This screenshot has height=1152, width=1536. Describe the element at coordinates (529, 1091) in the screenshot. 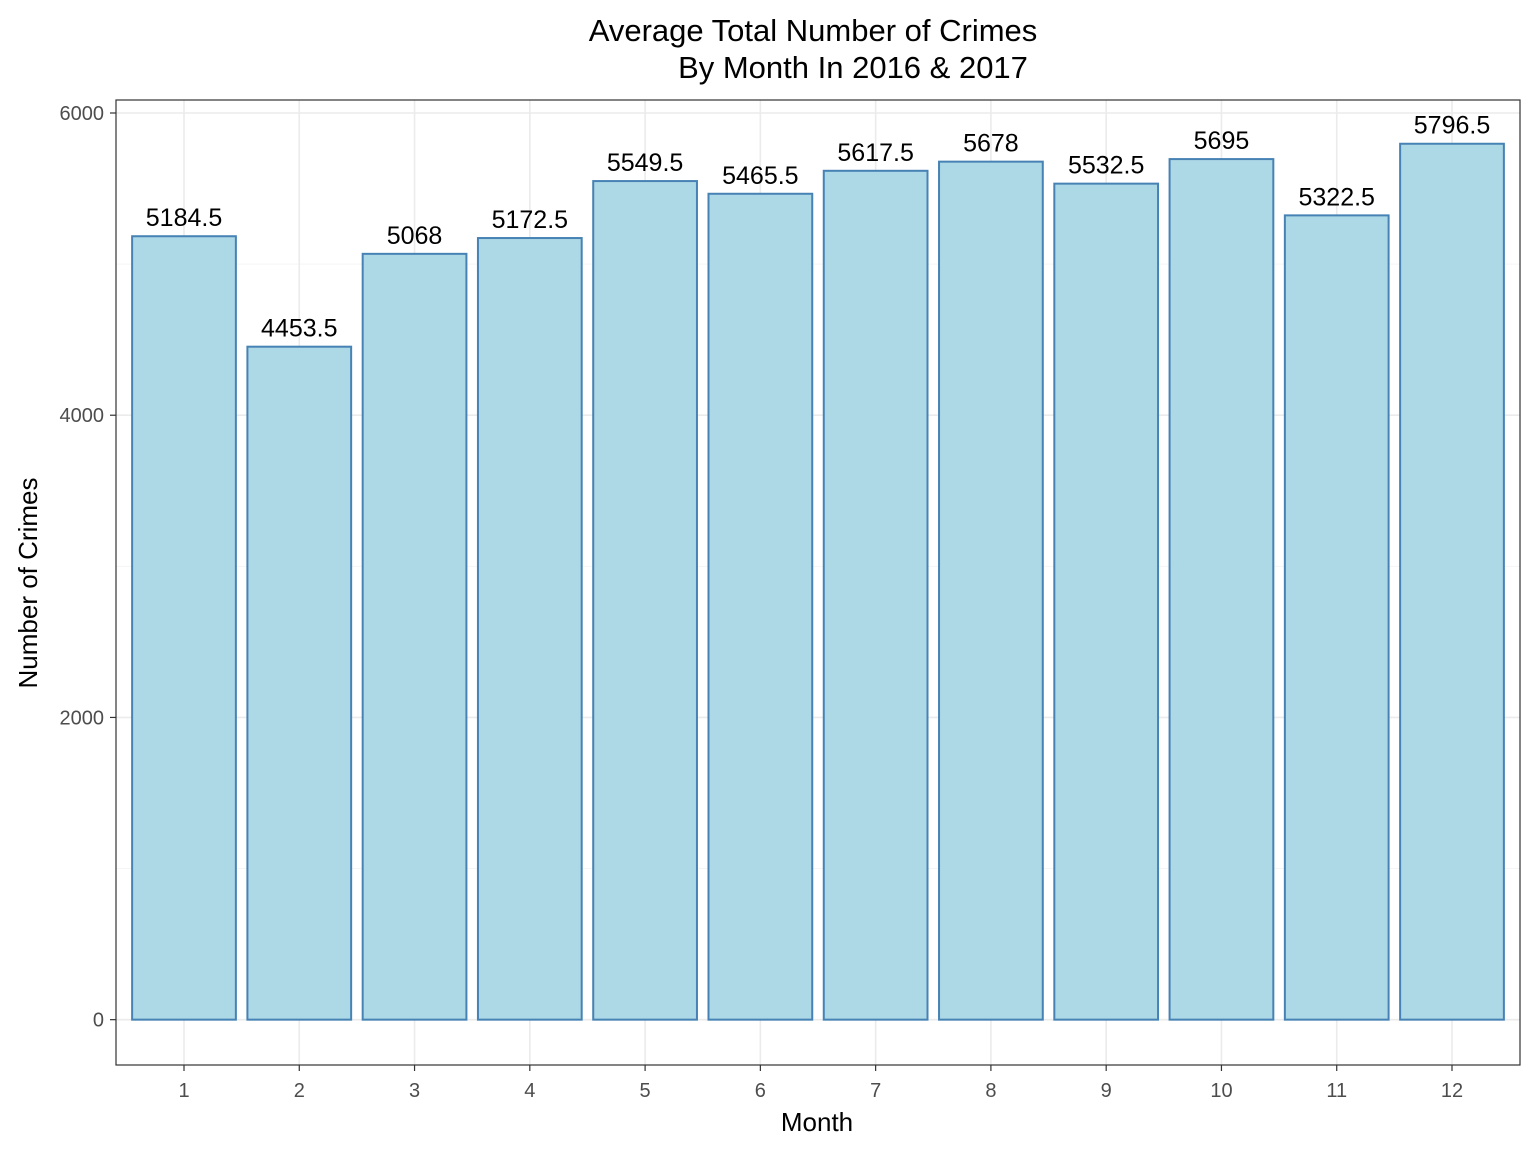

I see `x-tick-label: 4` at that location.